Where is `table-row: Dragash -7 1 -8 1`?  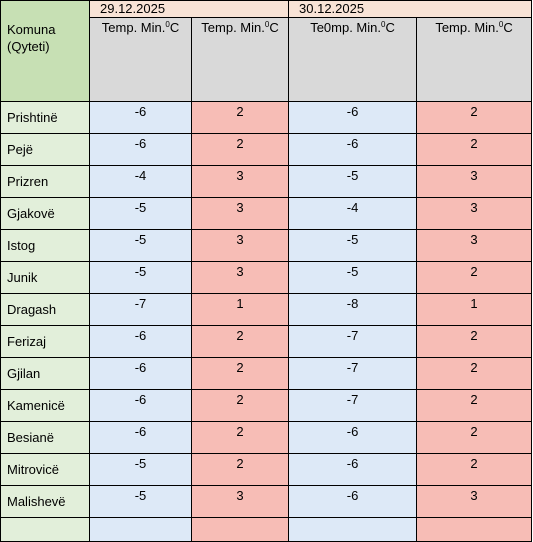
table-row: Dragash -7 1 -8 1 is located at coordinates (266, 309).